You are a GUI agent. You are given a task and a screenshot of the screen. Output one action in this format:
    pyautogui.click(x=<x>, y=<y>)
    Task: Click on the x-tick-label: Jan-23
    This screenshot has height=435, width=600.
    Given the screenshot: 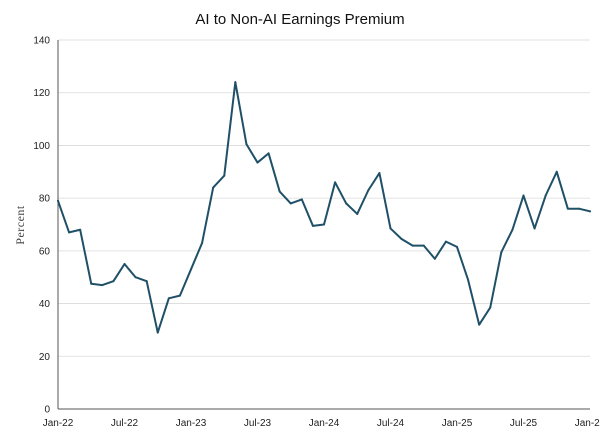 What is the action you would take?
    pyautogui.click(x=191, y=423)
    